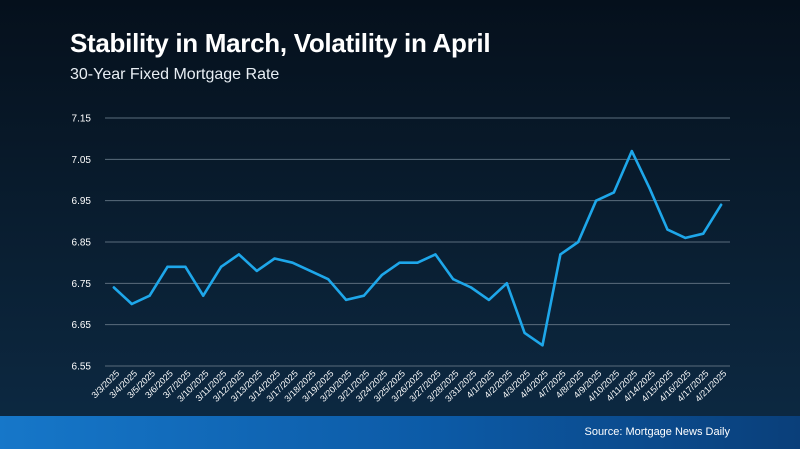 The height and width of the screenshot is (449, 800). Describe the element at coordinates (400, 432) in the screenshot. I see `footer-bar: Source: Mortgage News Daily` at that location.